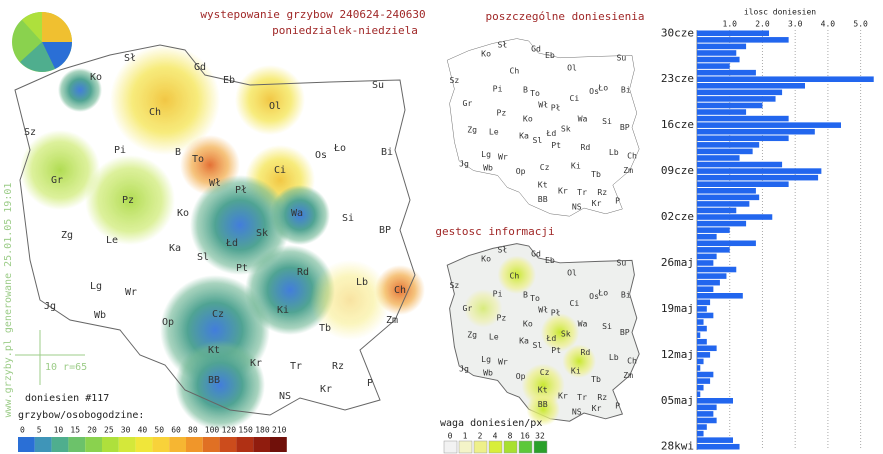 The width and height of the screenshot is (883, 454). Describe the element at coordinates (75, 430) in the screenshot. I see `legend-label: 15` at that location.